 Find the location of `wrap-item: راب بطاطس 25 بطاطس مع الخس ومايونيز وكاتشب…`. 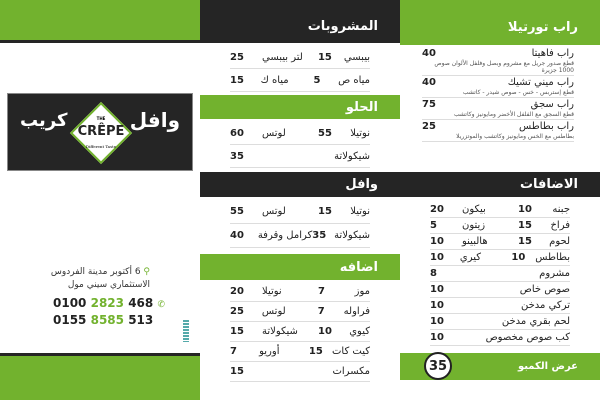

wrap-item: راب بطاطس 25 بطاطس مع الخس ومايونيز وكاتشب… is located at coordinates (498, 131).